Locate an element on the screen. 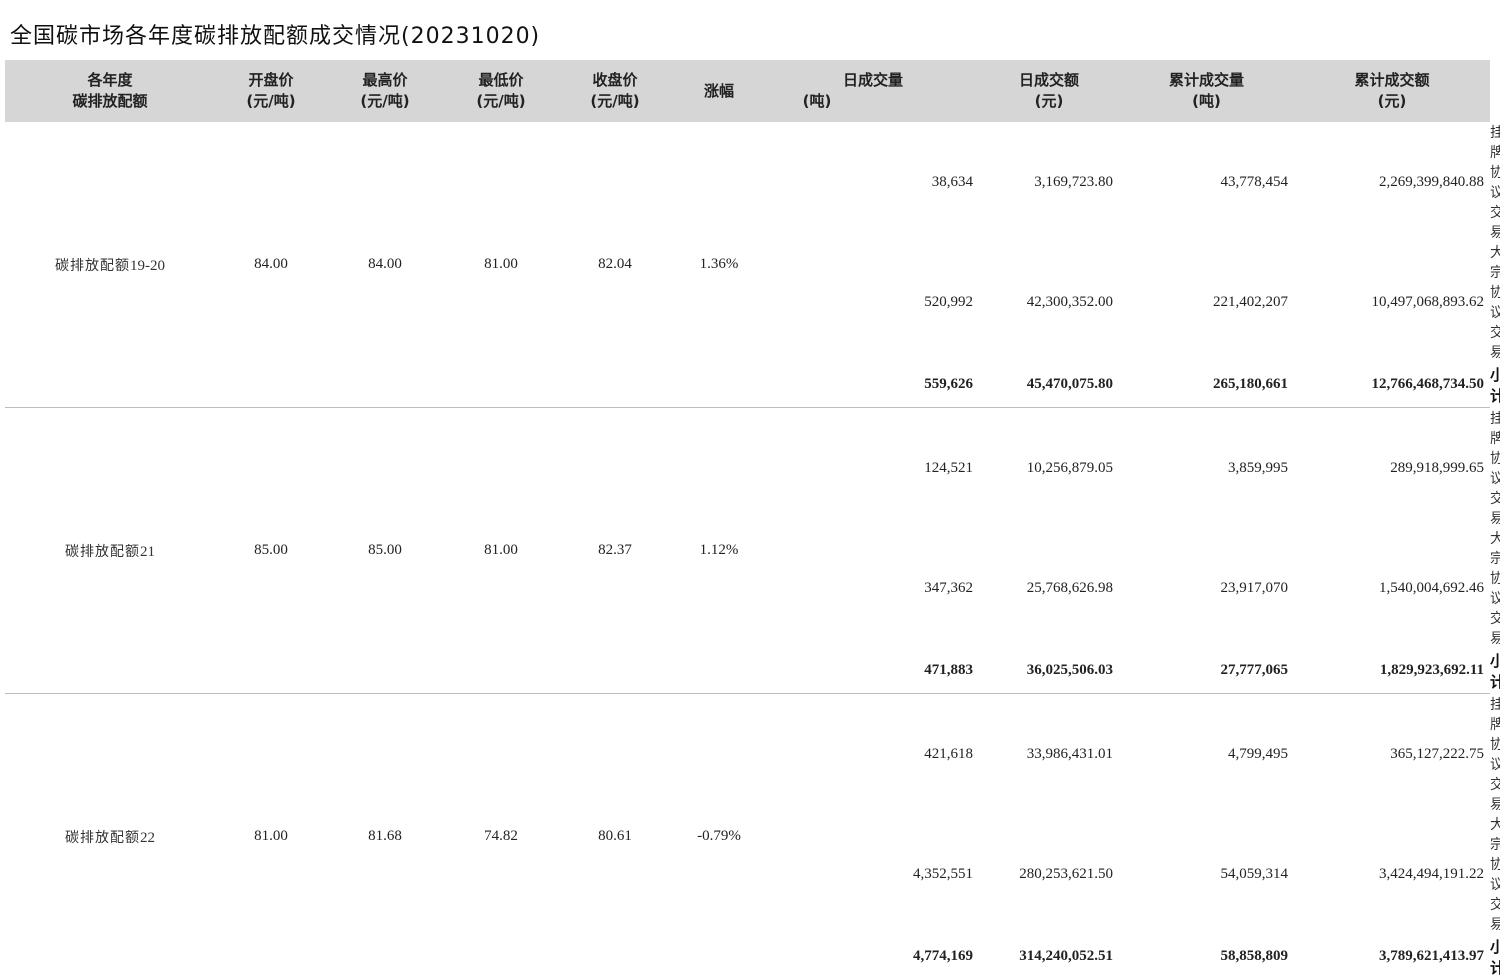 This screenshot has height=979, width=1500. cum-amount: 10,497,068,893.62 is located at coordinates (1392, 302).